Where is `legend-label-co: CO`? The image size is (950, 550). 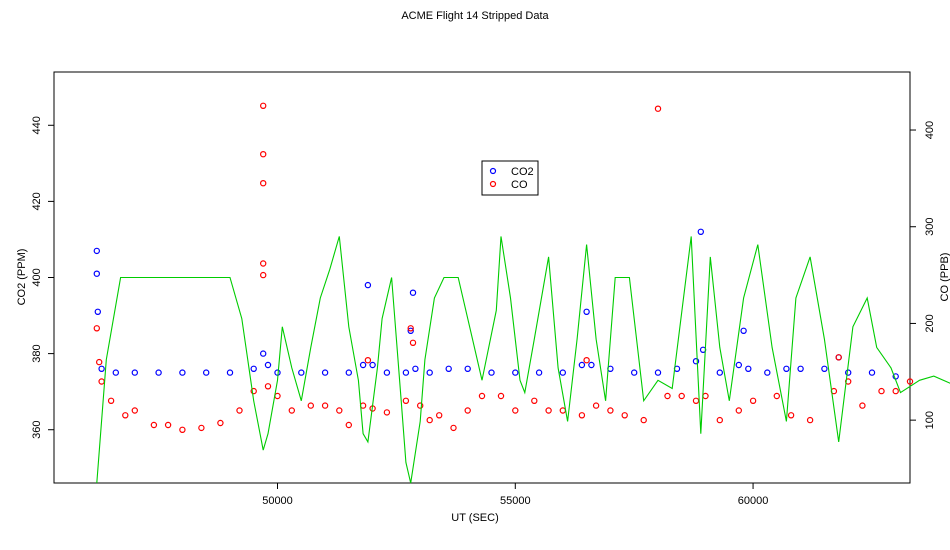 legend-label-co: CO is located at coordinates (519, 185).